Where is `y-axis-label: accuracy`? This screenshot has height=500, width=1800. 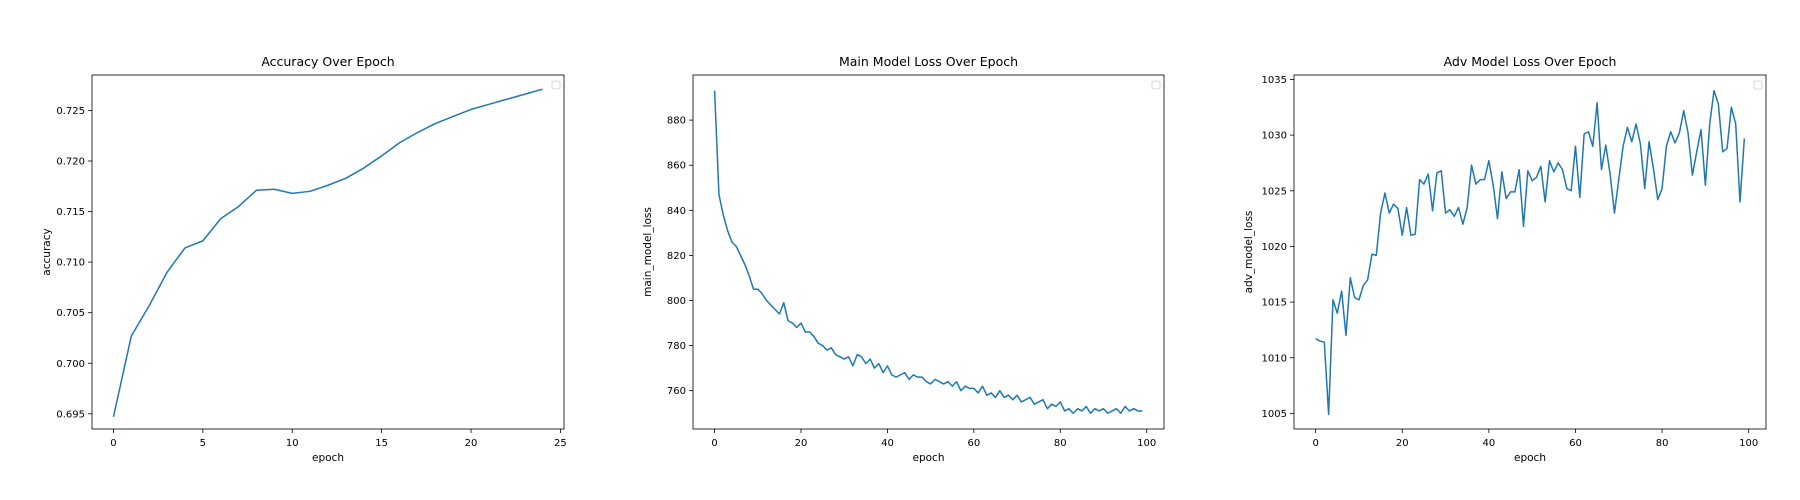 y-axis-label: accuracy is located at coordinates (47, 251).